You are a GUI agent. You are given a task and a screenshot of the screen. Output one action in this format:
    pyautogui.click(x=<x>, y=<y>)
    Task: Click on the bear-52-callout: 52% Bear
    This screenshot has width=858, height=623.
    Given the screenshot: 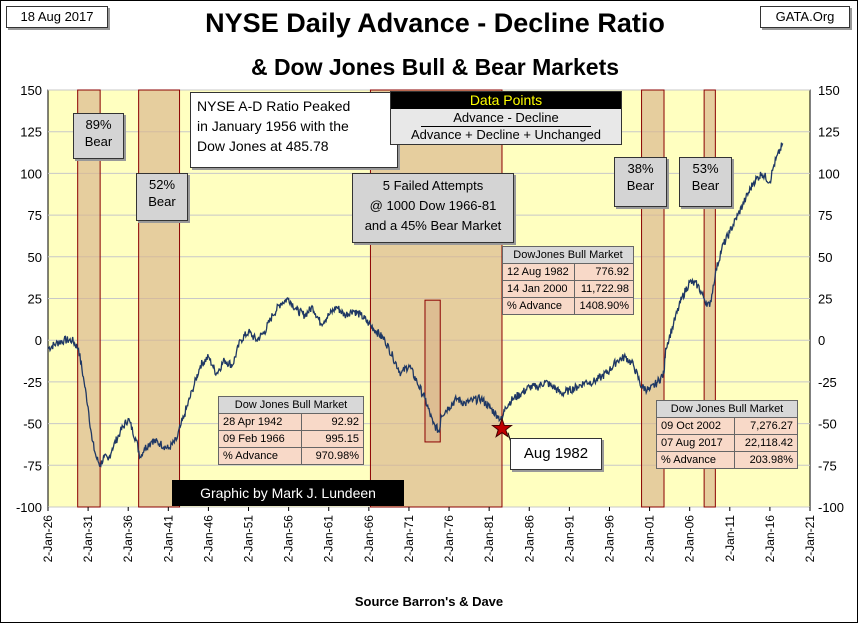 What is the action you would take?
    pyautogui.click(x=162, y=197)
    